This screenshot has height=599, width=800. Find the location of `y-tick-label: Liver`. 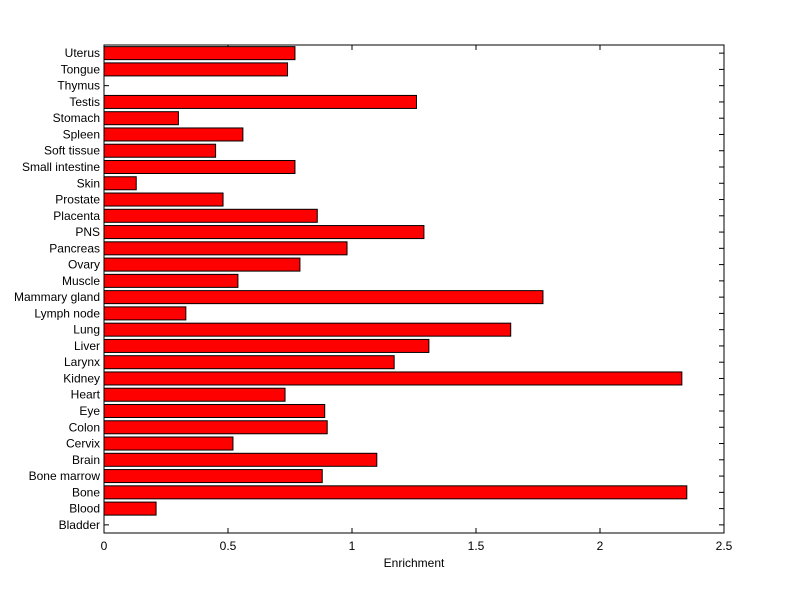

y-tick-label: Liver is located at coordinates (87, 346).